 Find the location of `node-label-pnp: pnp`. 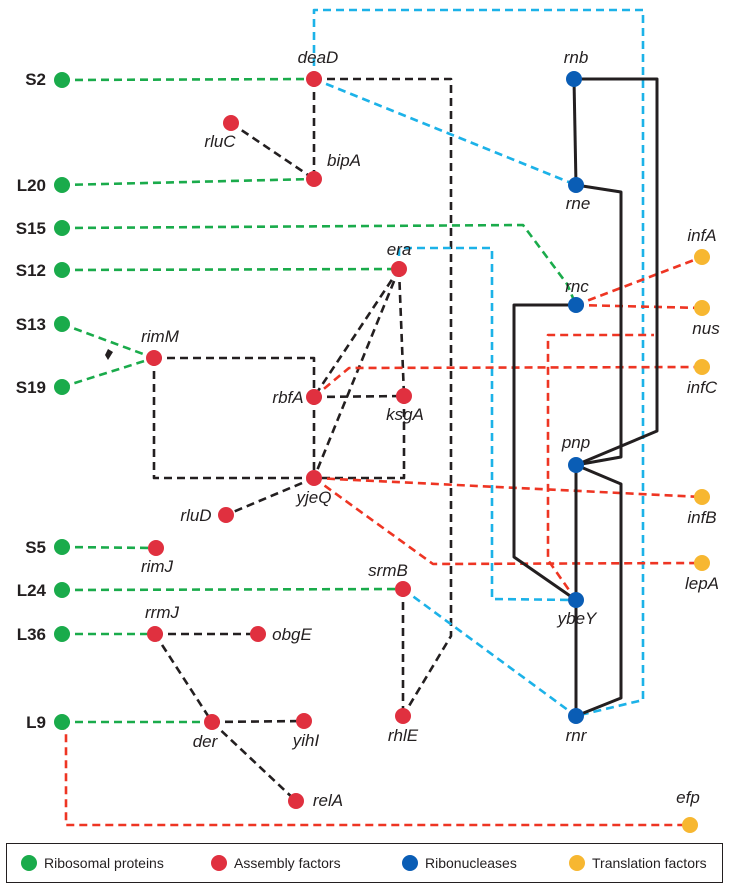

node-label-pnp: pnp is located at coordinates (575, 442).